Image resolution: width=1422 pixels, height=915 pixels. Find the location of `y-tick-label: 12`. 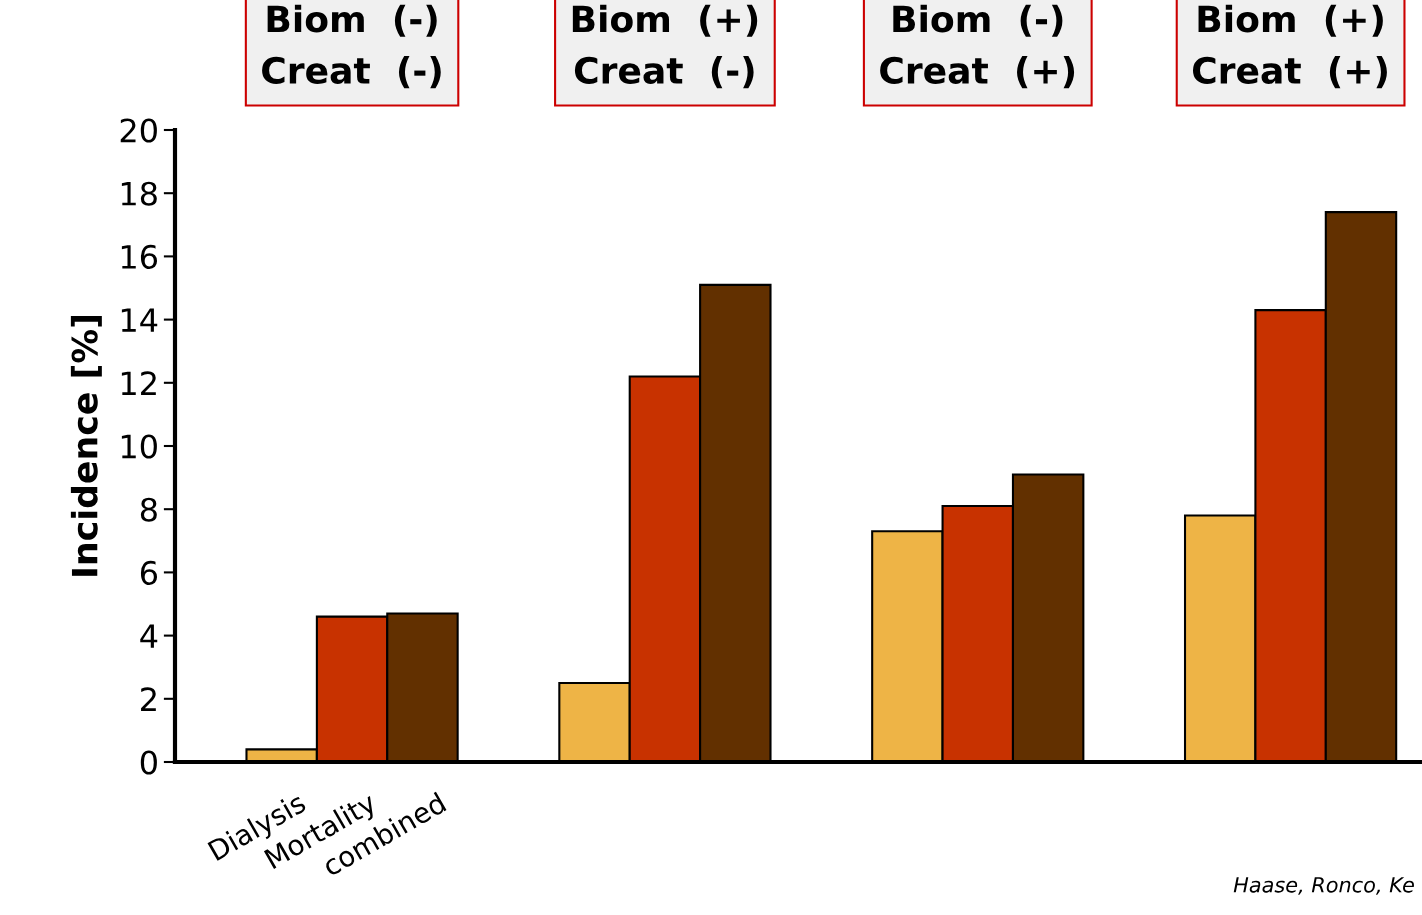

y-tick-label: 12 is located at coordinates (138, 383).